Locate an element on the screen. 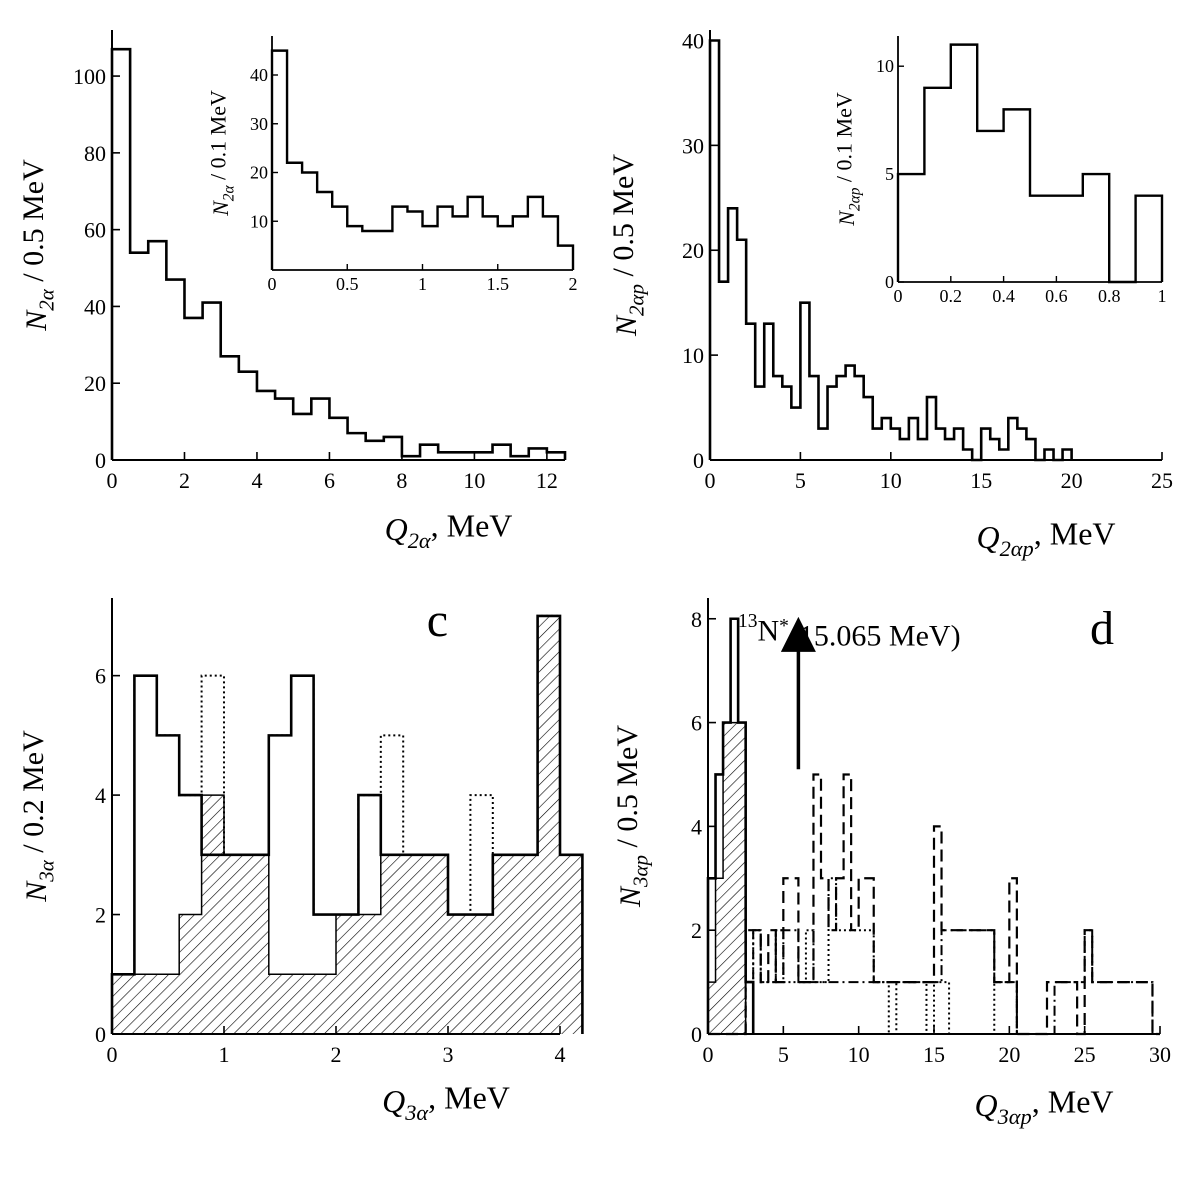  y-tick-label: 30 is located at coordinates (693, 145).